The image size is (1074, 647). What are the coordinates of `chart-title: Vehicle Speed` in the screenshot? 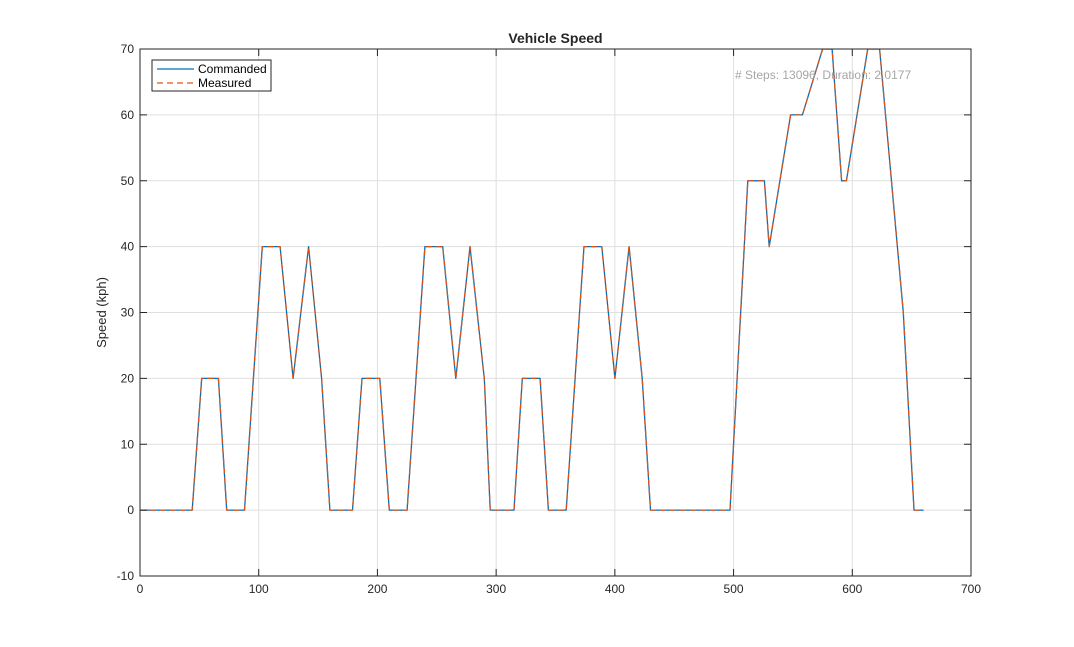 It's located at (555, 38).